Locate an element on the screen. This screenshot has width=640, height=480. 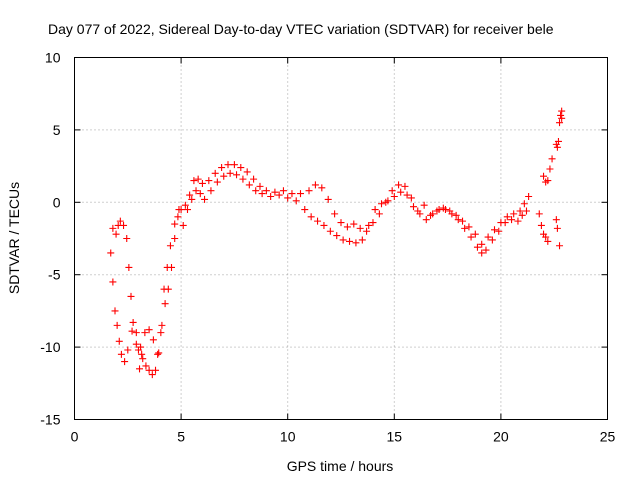
x-tick-label: 10 is located at coordinates (288, 437).